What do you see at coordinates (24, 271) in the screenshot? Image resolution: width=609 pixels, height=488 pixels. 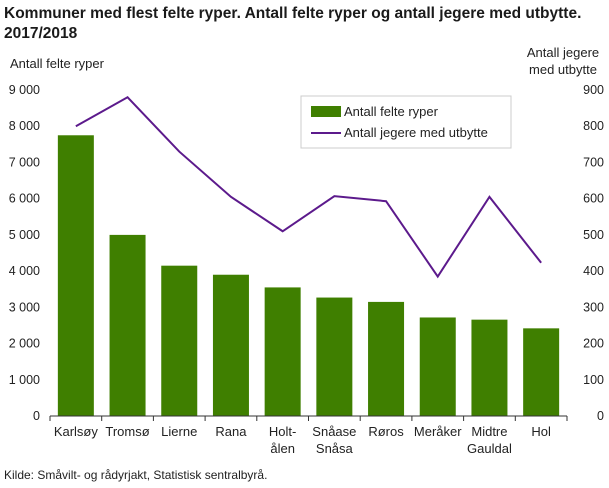 I see `y-tick-left-label: 4 000` at bounding box center [24, 271].